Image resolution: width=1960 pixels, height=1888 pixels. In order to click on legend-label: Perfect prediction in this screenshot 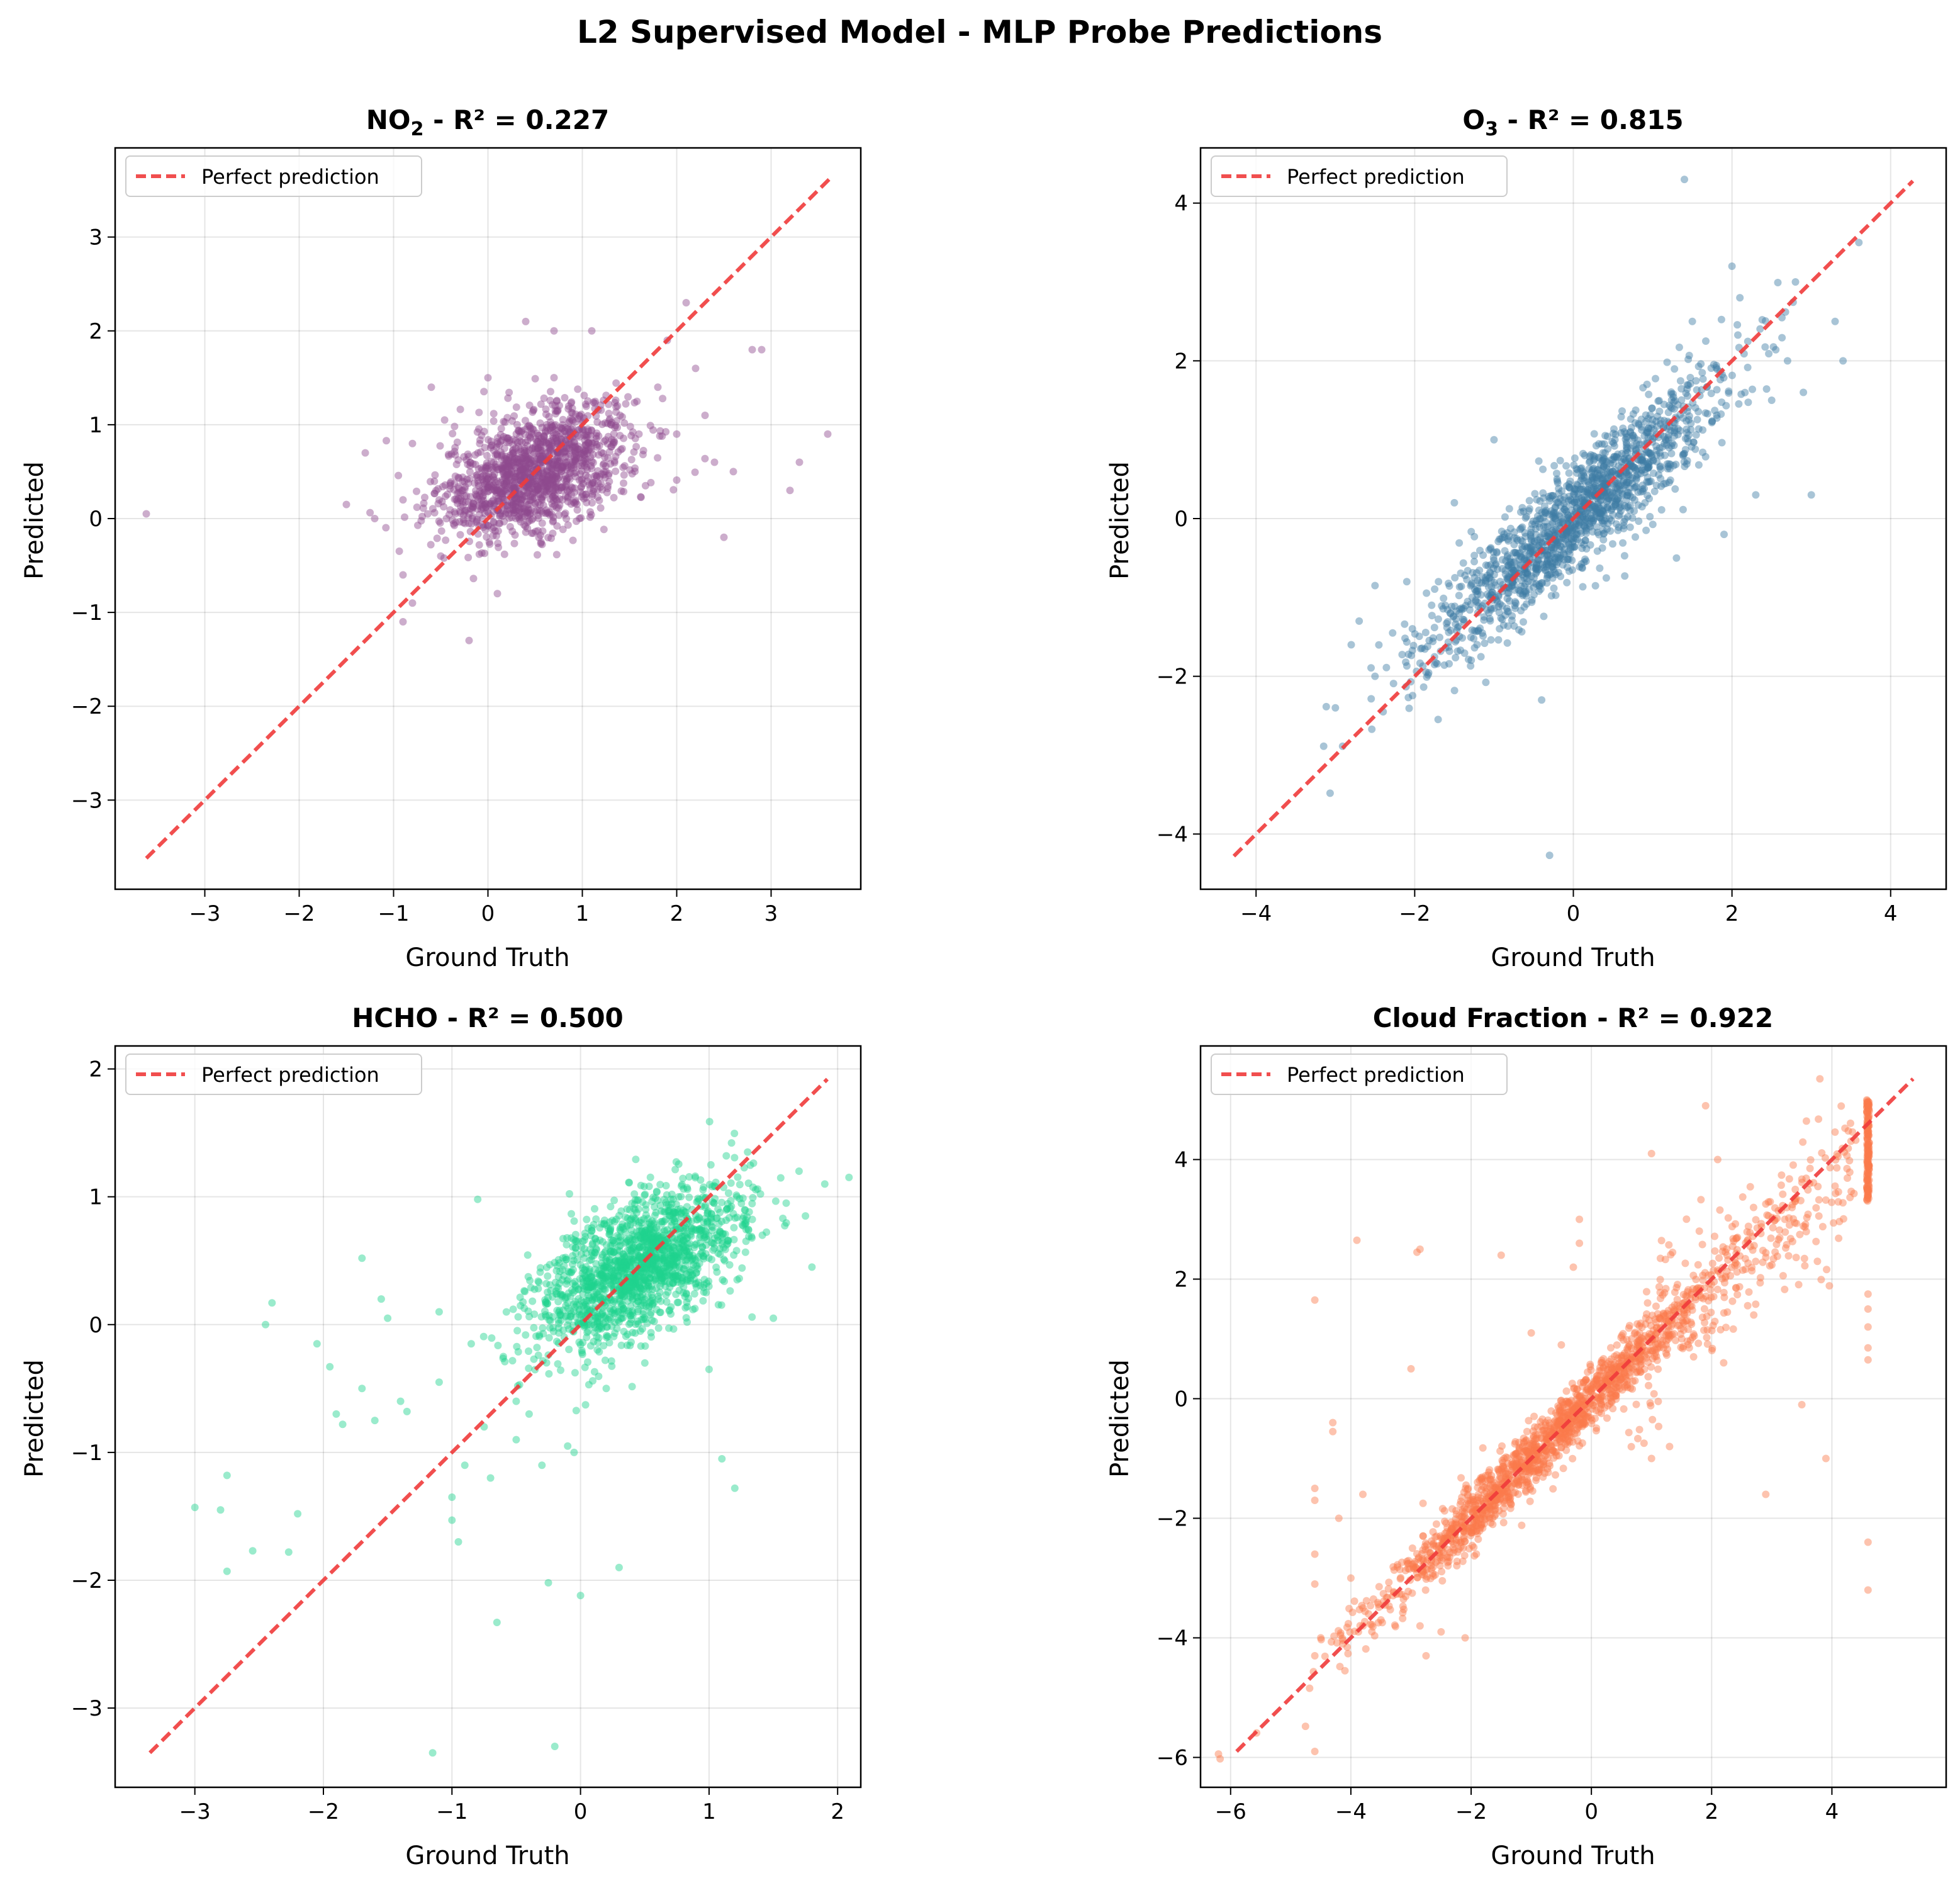, I will do `click(290, 177)`.